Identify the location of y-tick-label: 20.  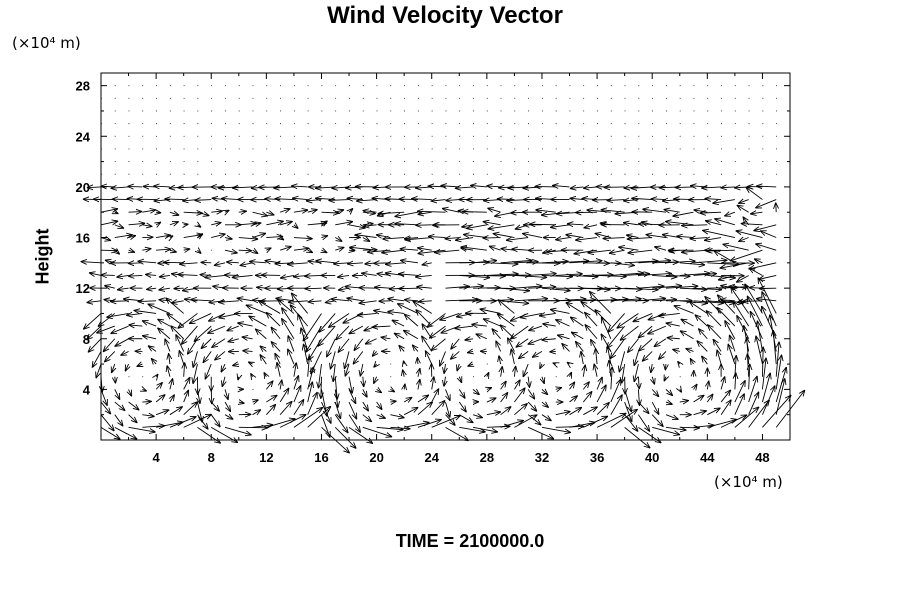
(83, 187).